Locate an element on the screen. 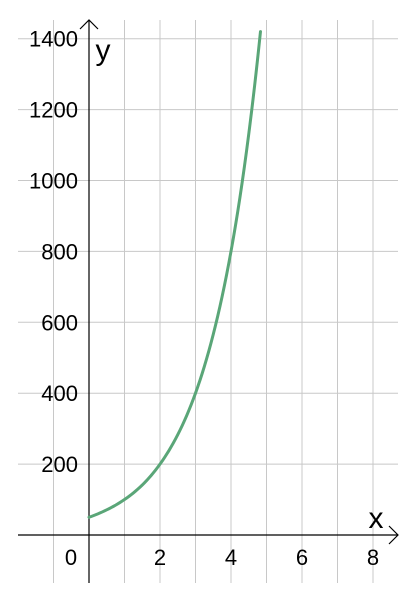 The height and width of the screenshot is (595, 415). y-tick-label: 200 is located at coordinates (59, 464).